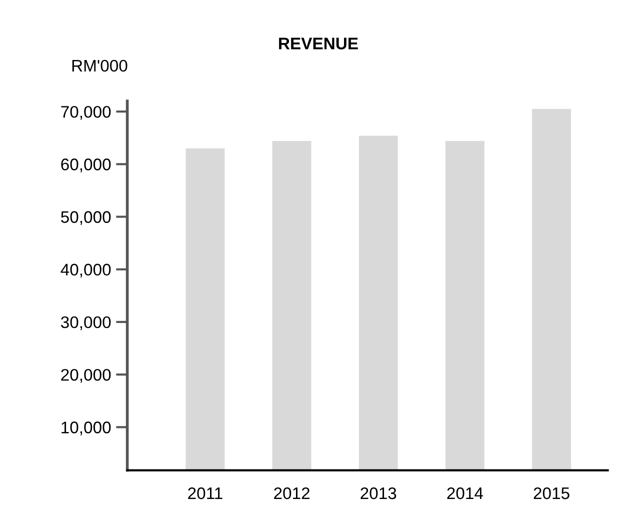  I want to click on y-axis-title: RM'000, so click(100, 66).